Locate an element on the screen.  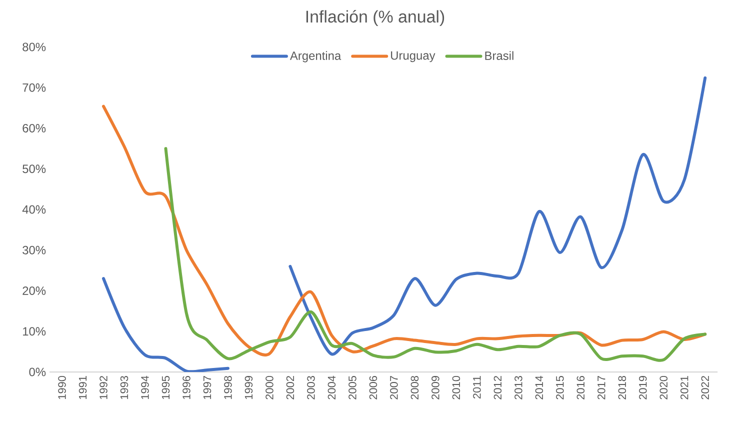
x-tick-label: 1996 is located at coordinates (186, 388).